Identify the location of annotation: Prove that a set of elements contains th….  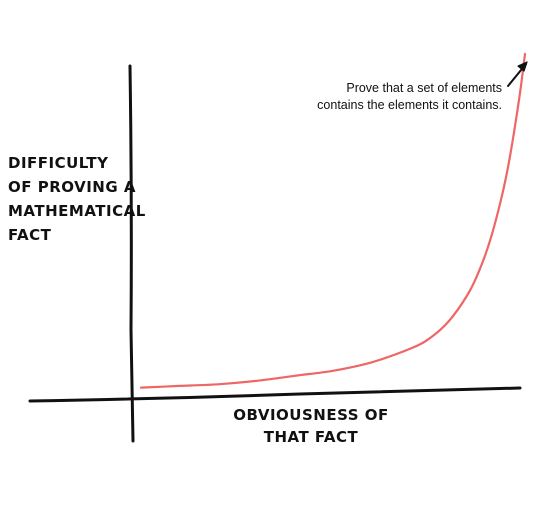
(422, 86).